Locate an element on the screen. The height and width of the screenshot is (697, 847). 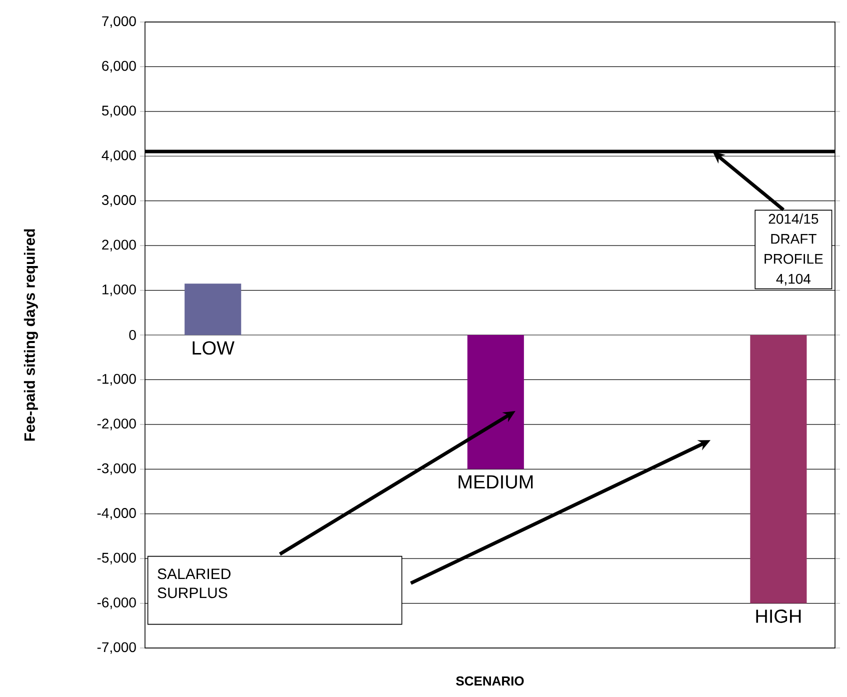
y-tick-label: -1,000 is located at coordinates (116, 380).